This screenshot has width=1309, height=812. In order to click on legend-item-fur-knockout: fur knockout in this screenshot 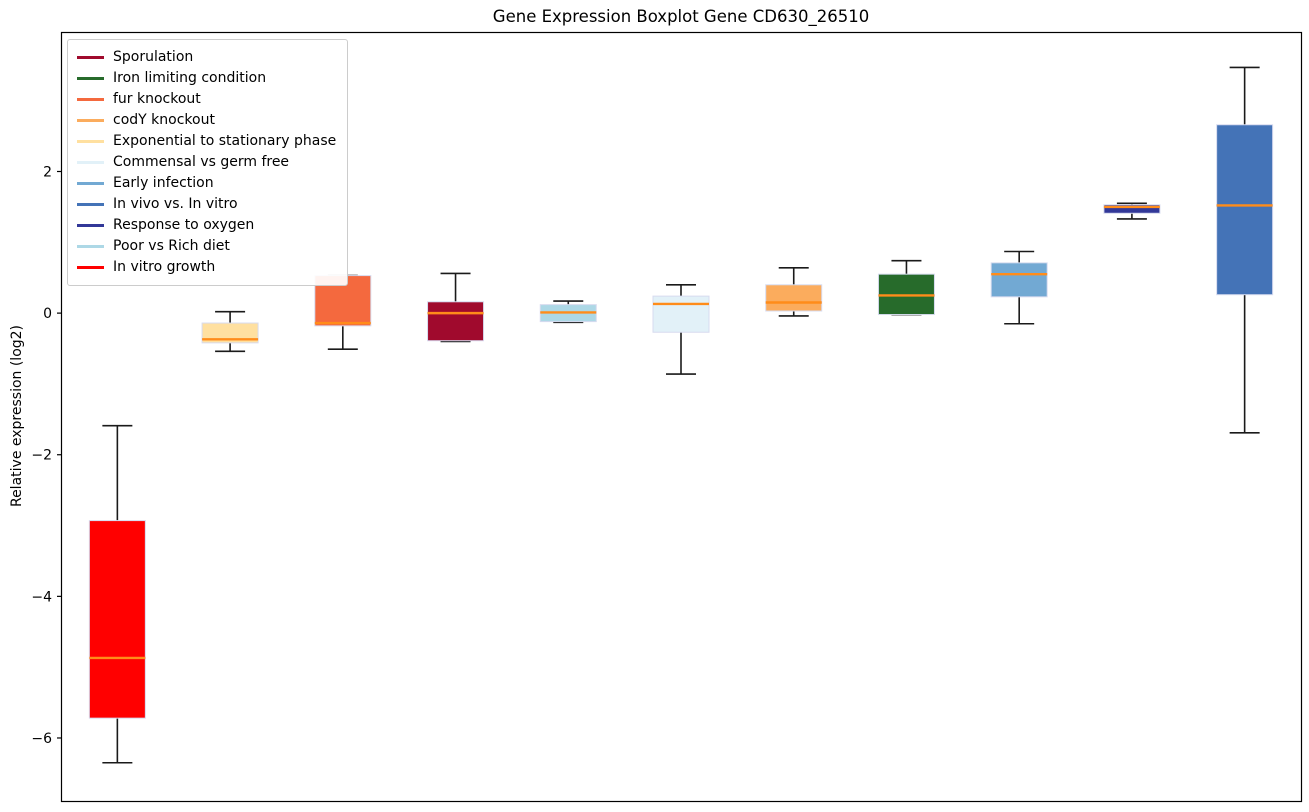, I will do `click(206, 99)`.